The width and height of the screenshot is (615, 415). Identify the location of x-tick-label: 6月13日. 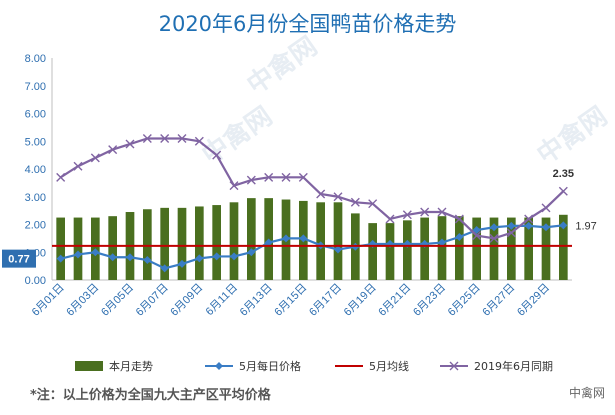
(256, 300).